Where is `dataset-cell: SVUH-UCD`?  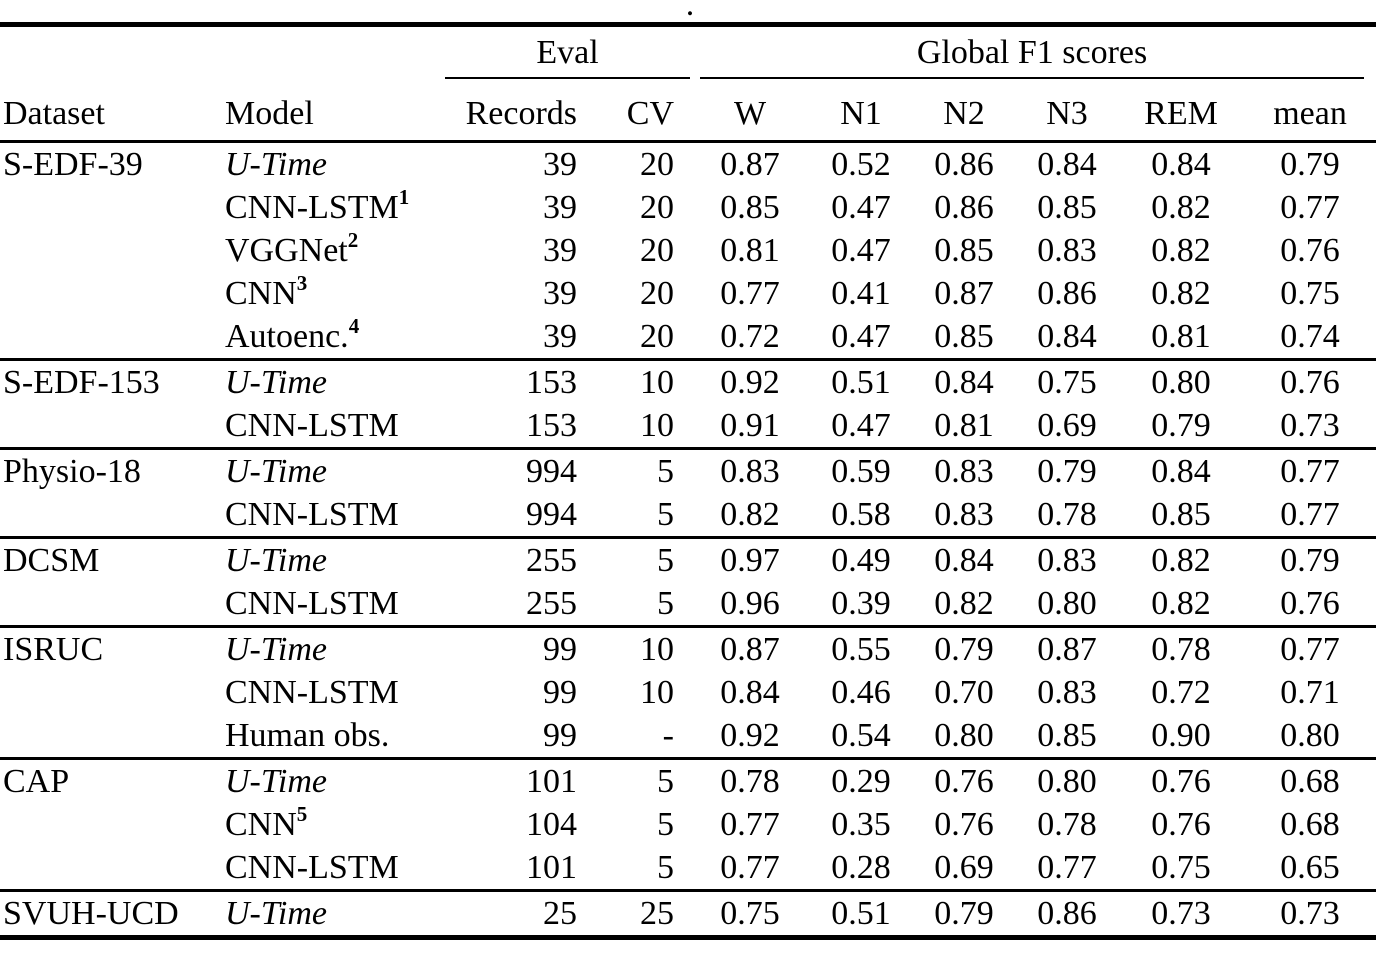 dataset-cell: SVUH-UCD is located at coordinates (91, 913).